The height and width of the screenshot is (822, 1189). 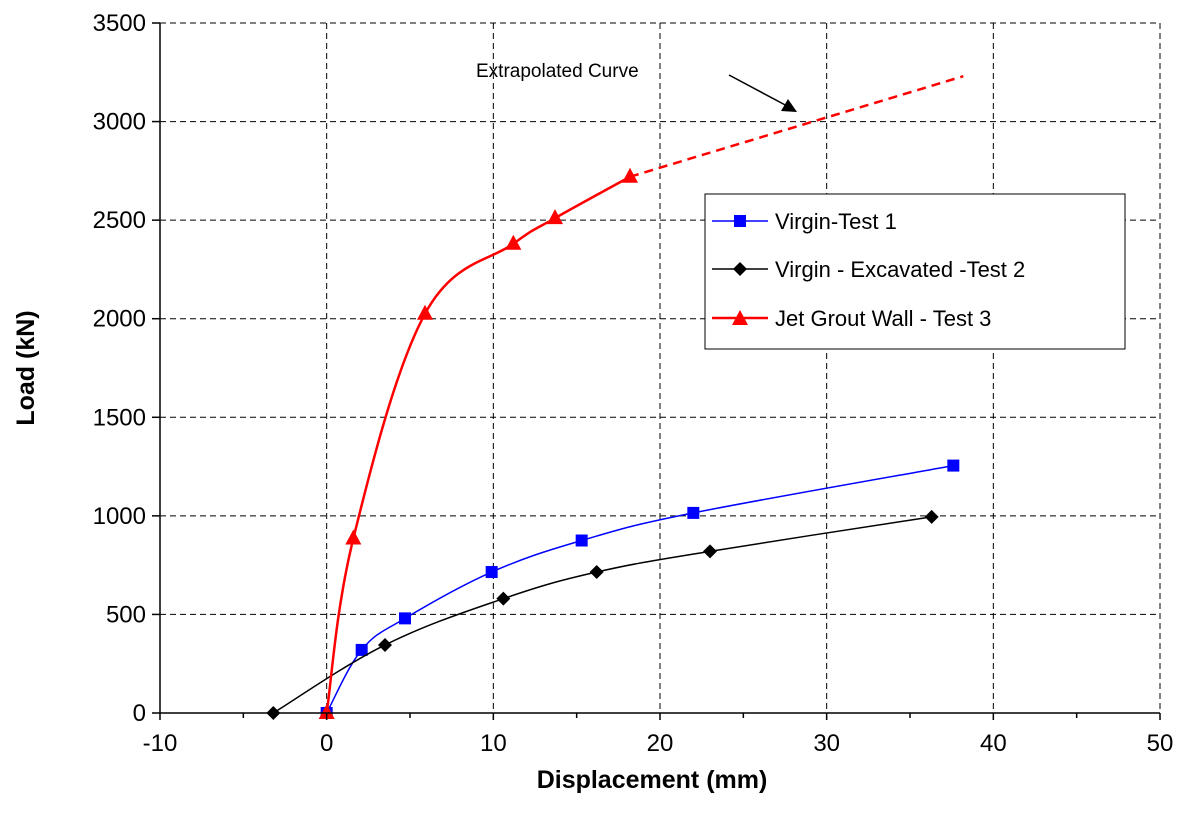 I want to click on x-tick-label: 10, so click(x=493, y=743).